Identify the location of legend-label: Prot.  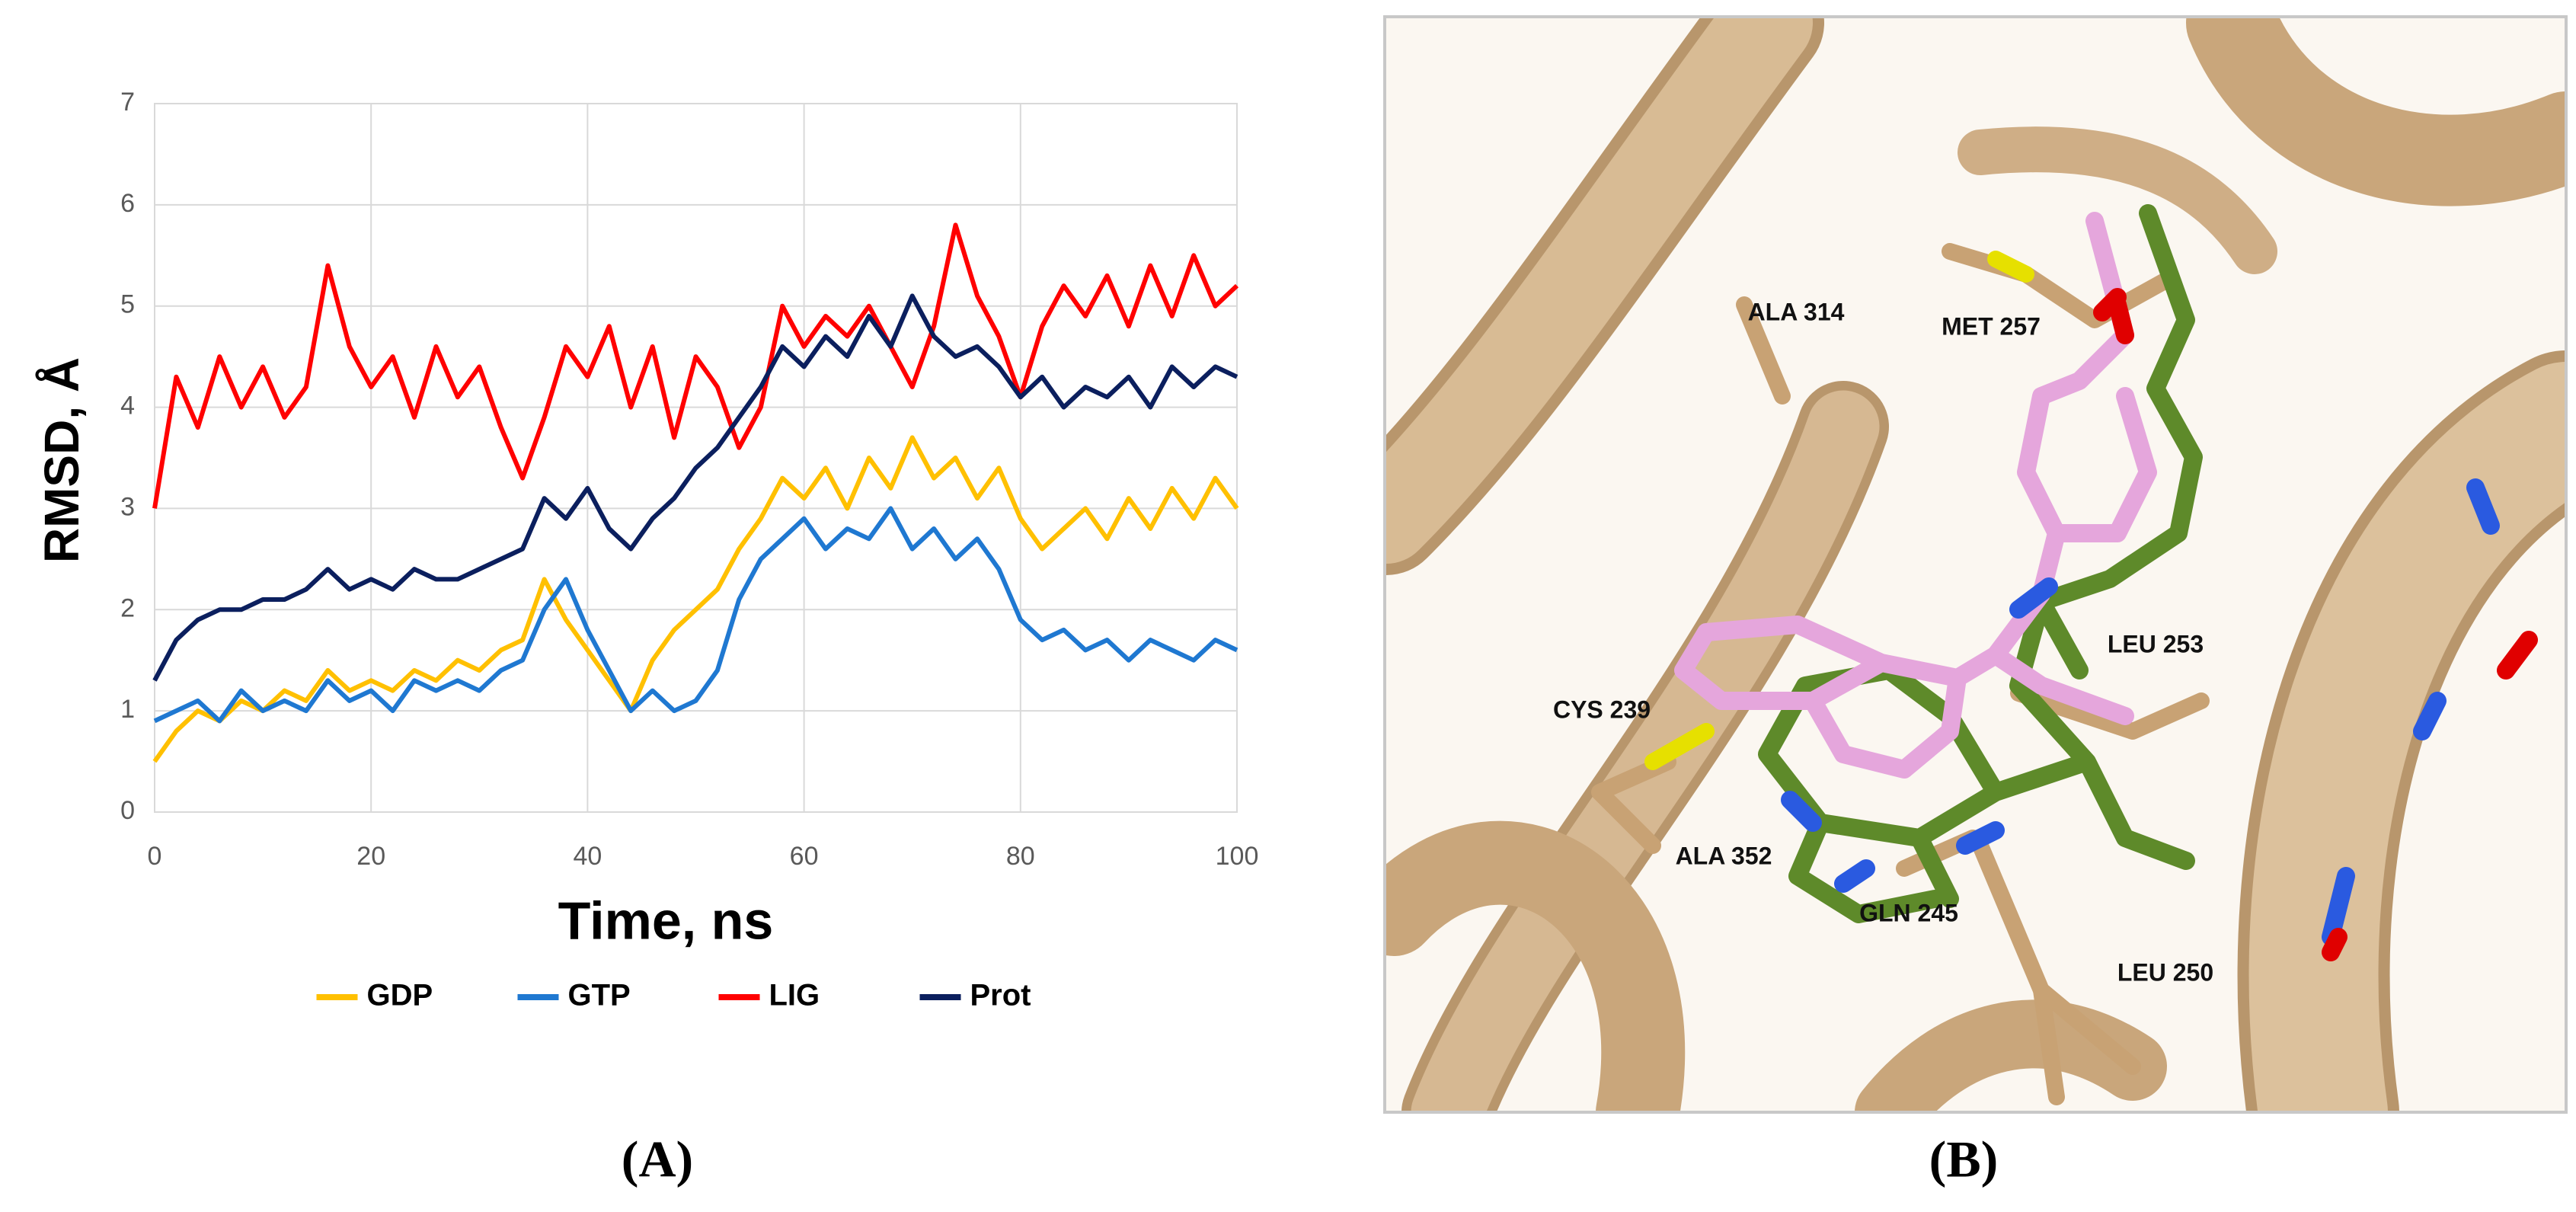
(1000, 995).